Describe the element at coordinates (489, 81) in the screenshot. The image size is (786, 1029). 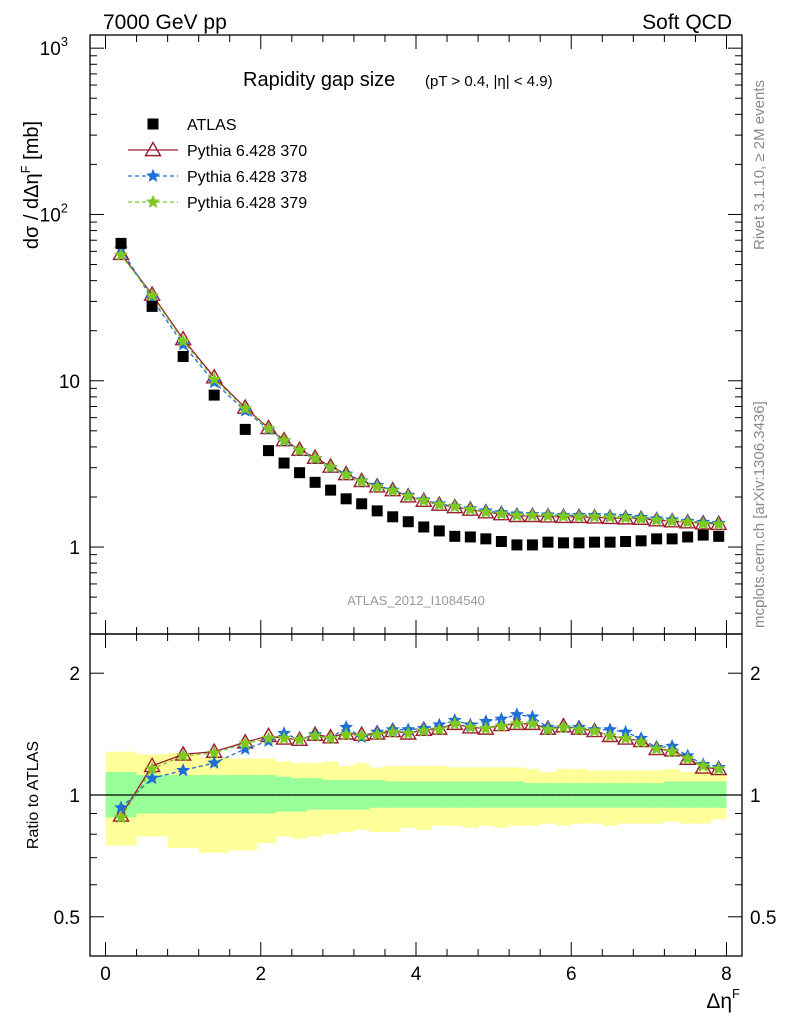
I see `chart-subtitle: (pT > 0.4, |η| < 4.9)` at that location.